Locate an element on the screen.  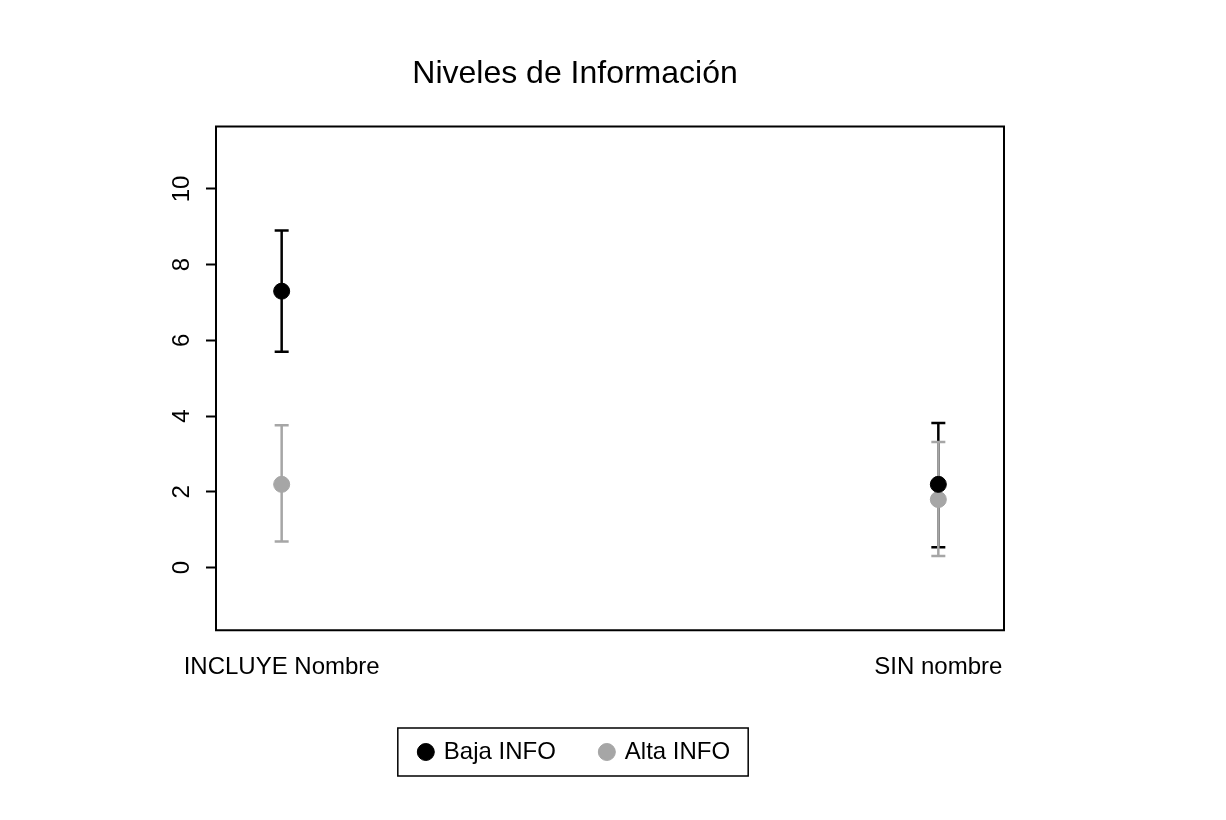
y-tick-label: 8 is located at coordinates (180, 264).